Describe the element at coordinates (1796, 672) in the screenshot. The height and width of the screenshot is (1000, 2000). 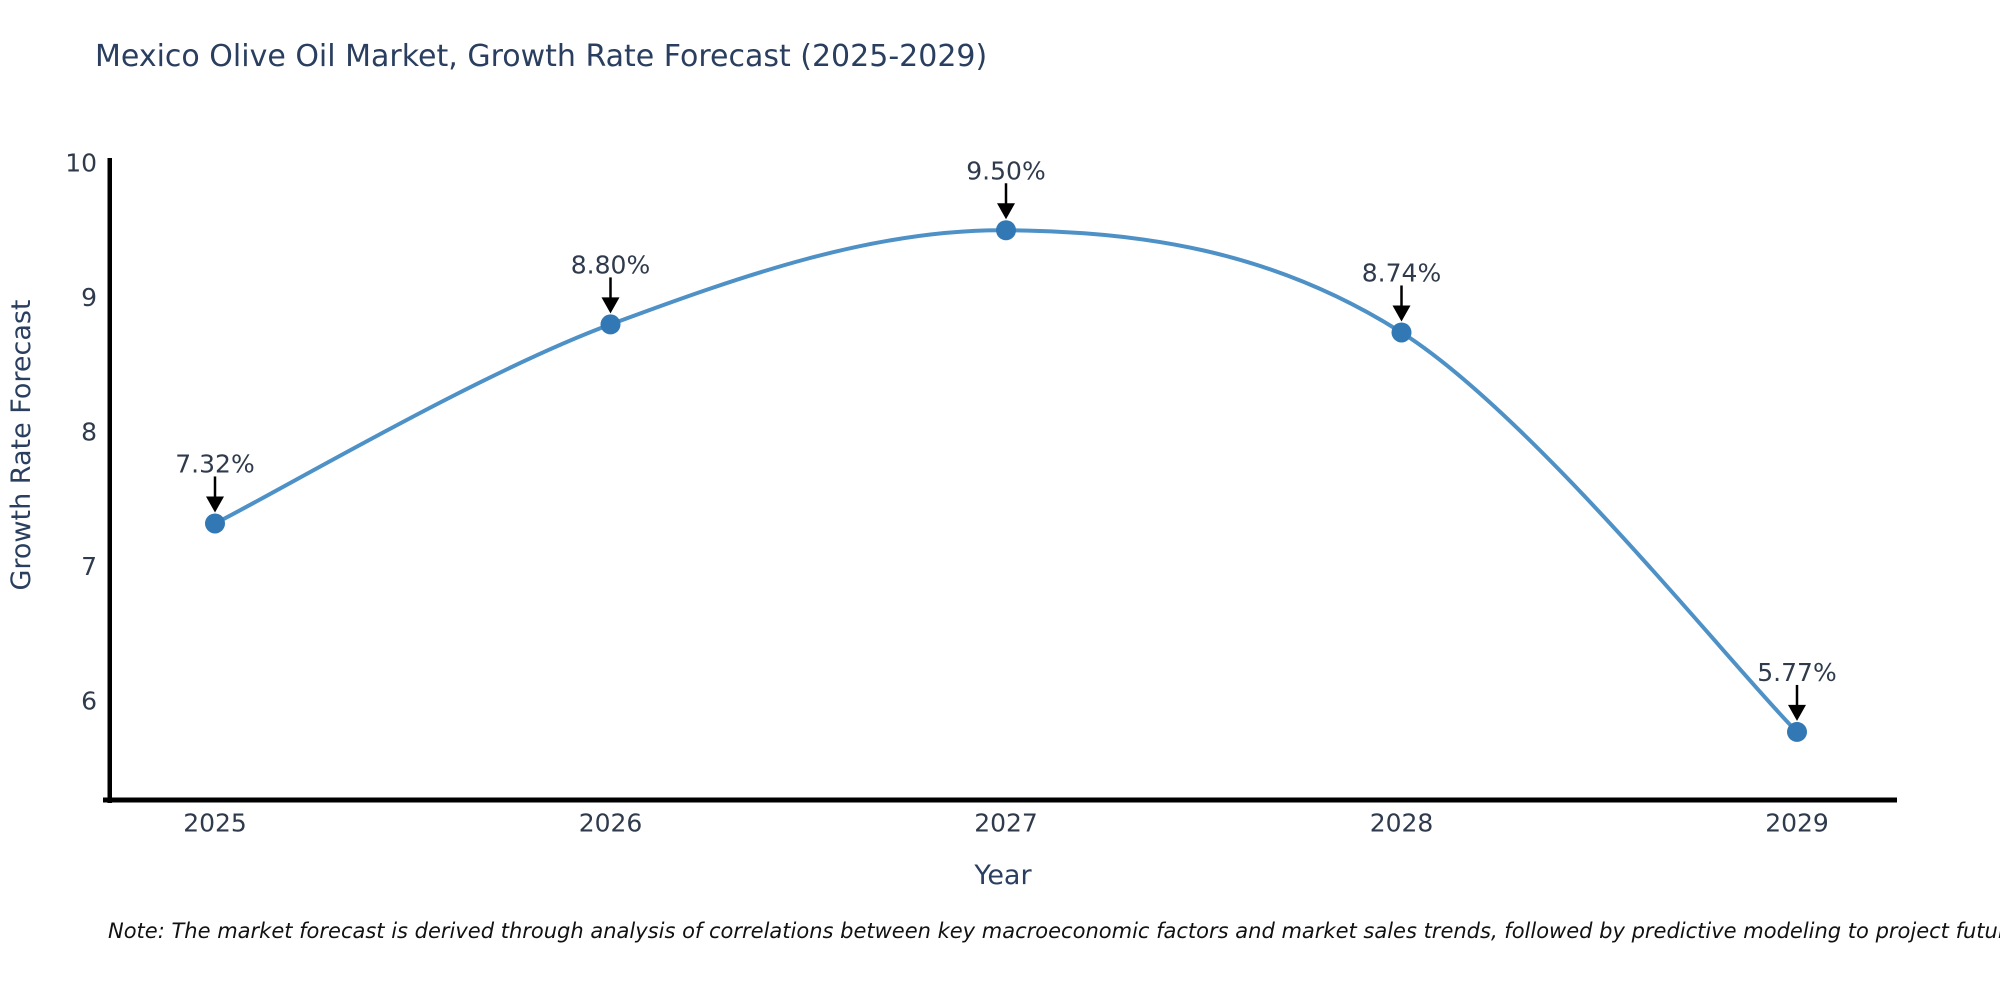
I see `point-value-label: 5.77%` at that location.